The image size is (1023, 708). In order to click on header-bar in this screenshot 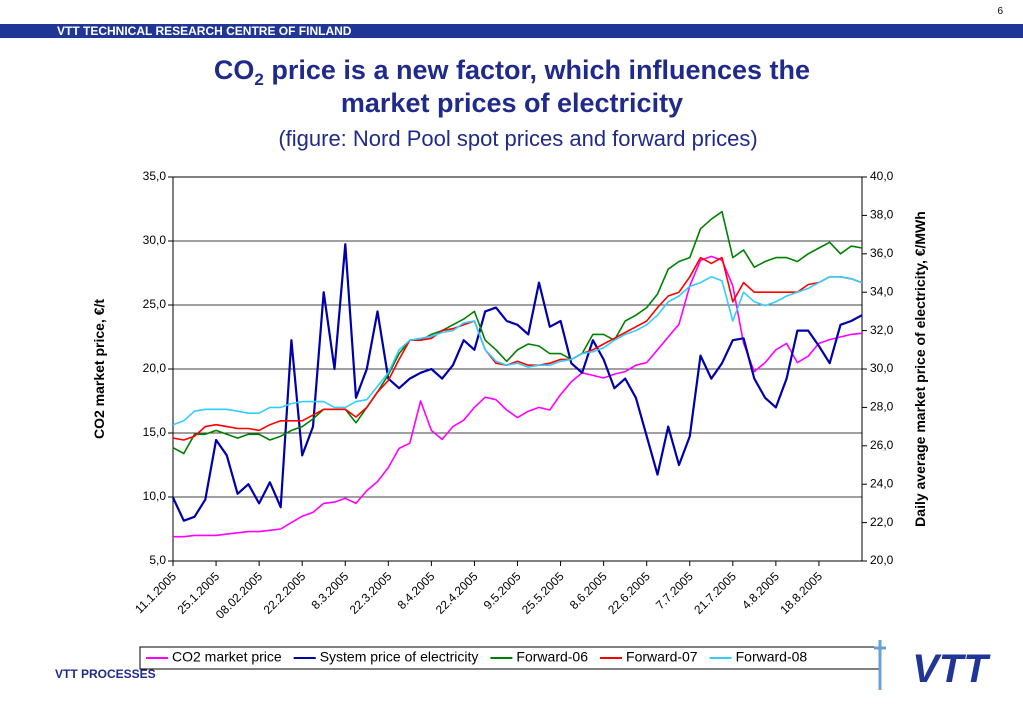, I will do `click(511, 31)`.